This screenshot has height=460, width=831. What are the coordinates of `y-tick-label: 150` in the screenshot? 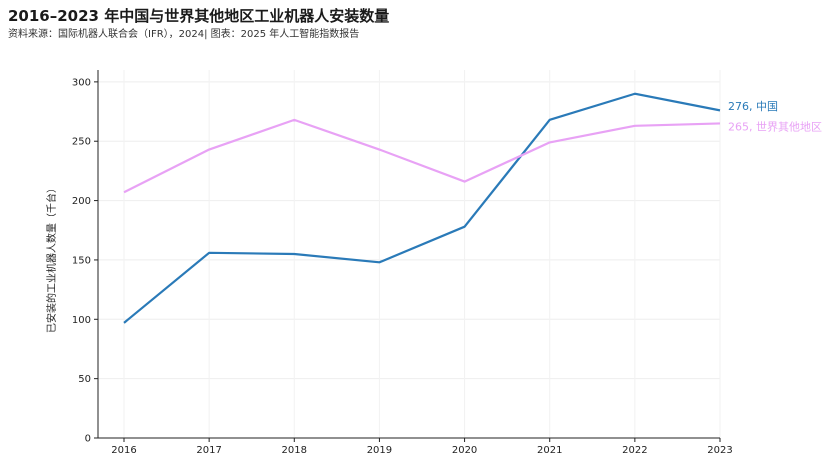 It's located at (81, 260).